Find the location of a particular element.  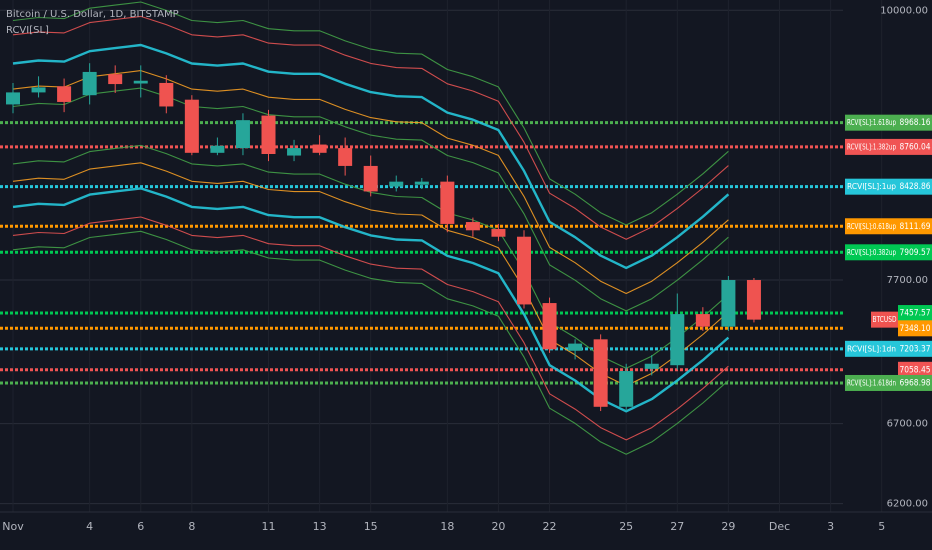

x-tick-label: 6 is located at coordinates (140, 526).